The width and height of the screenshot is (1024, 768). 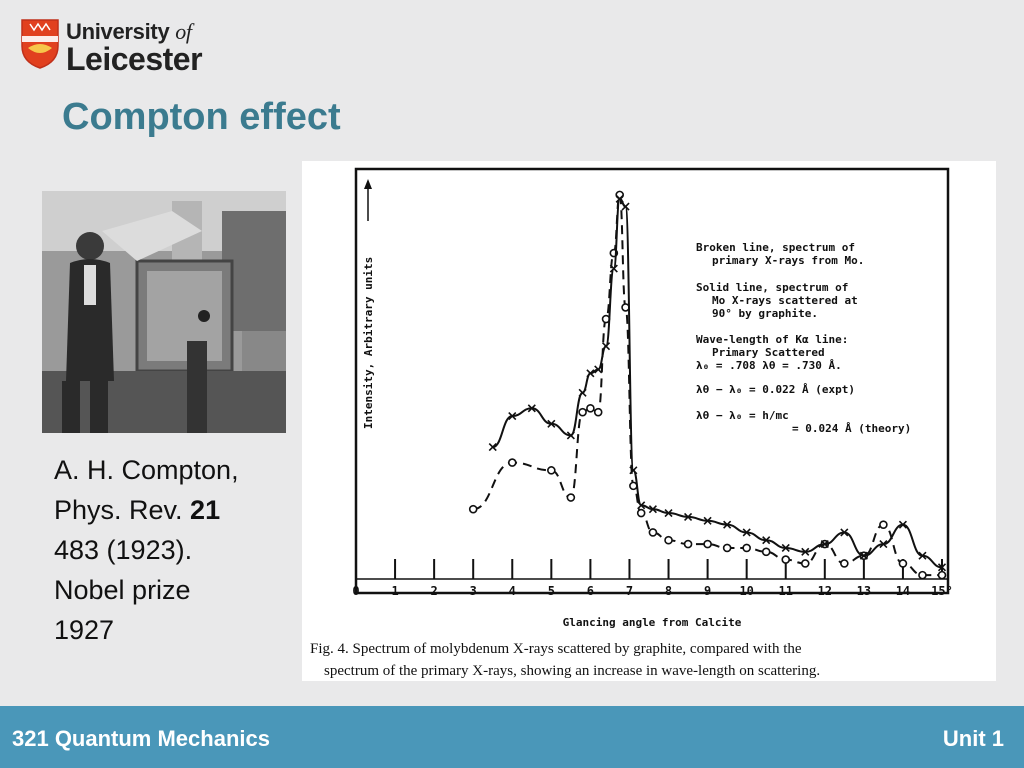 What do you see at coordinates (772, 287) in the screenshot?
I see `legend-line-2: Solid line, spectrum of` at bounding box center [772, 287].